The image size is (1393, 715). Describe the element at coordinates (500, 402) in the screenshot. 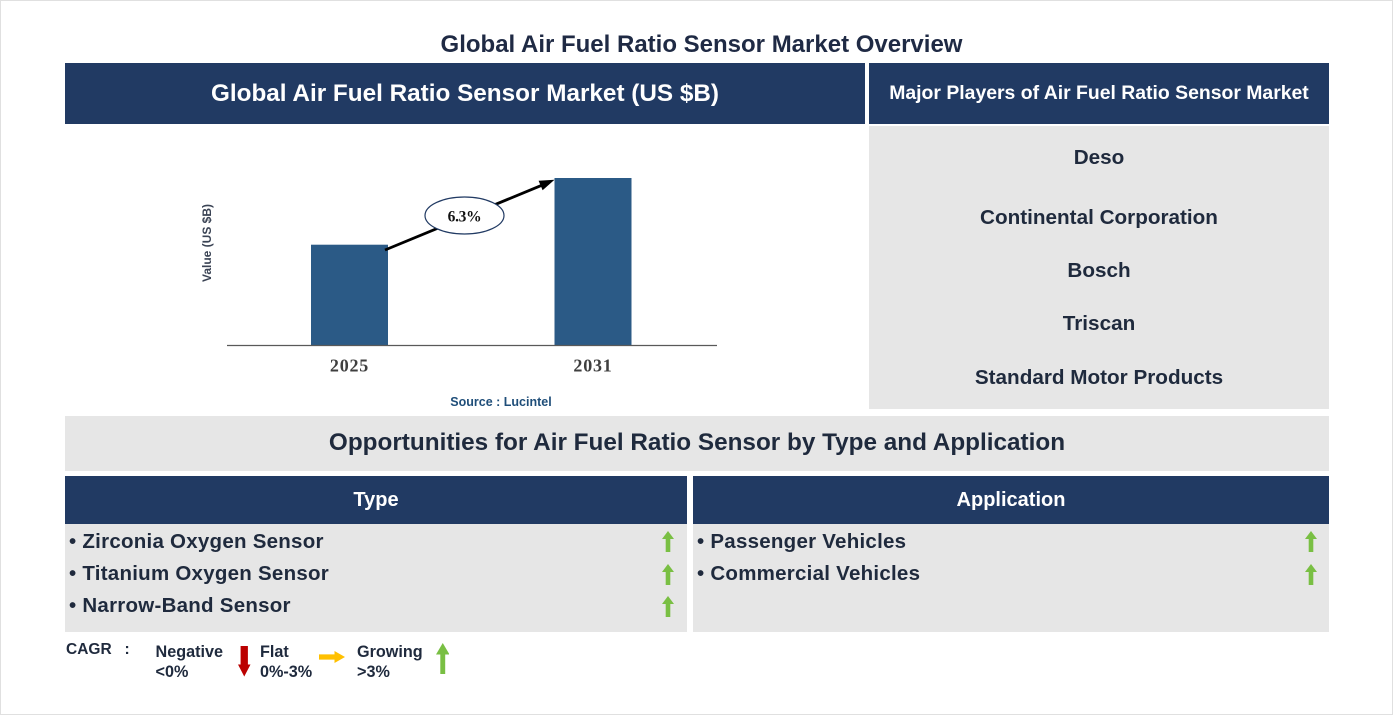

I see `svg-text: Source : Lucintel` at that location.